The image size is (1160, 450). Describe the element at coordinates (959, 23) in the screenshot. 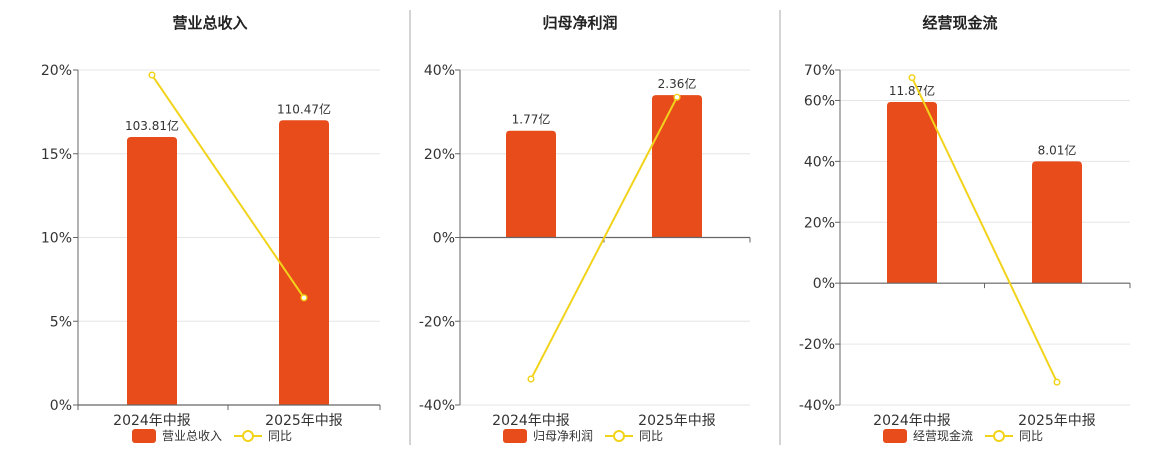

I see `chart-title: 经营现金流` at that location.